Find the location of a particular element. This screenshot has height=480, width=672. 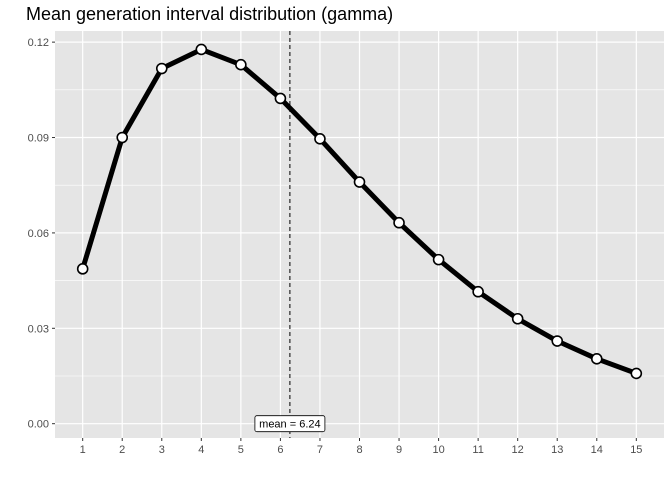

y-tick-label: 0.03 is located at coordinates (38, 329).